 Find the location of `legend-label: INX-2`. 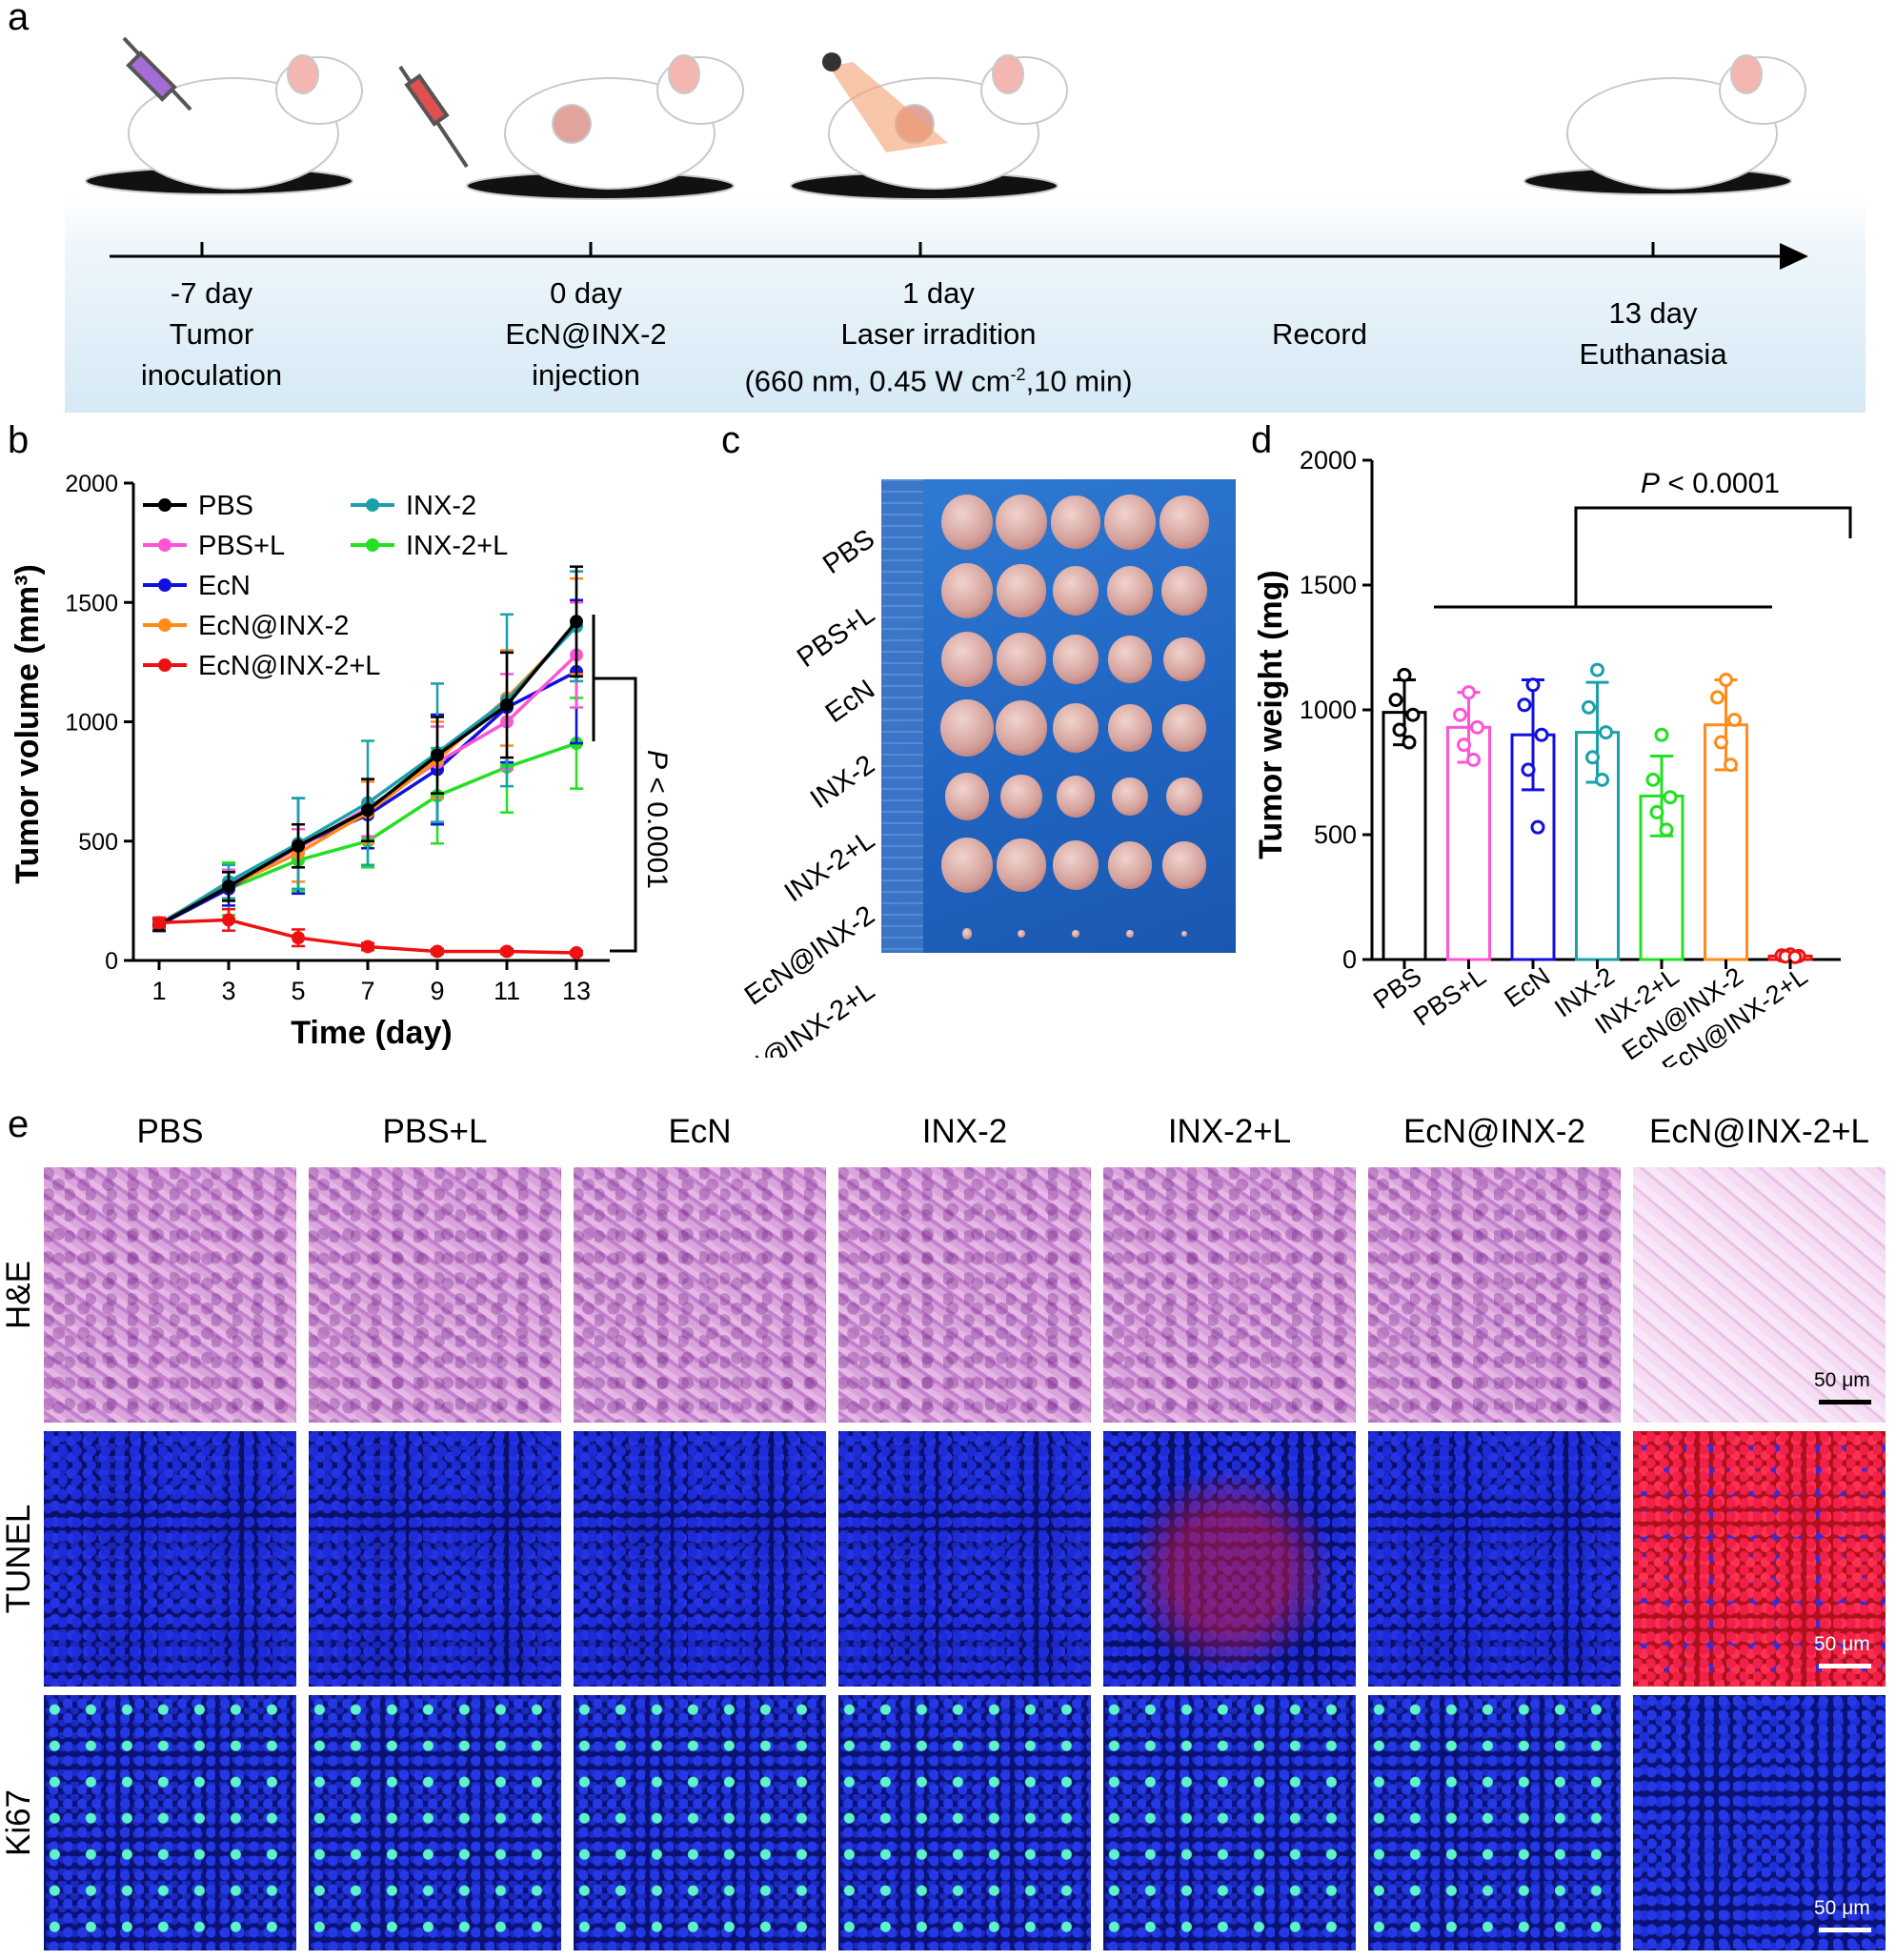

legend-label: INX-2 is located at coordinates (441, 506).